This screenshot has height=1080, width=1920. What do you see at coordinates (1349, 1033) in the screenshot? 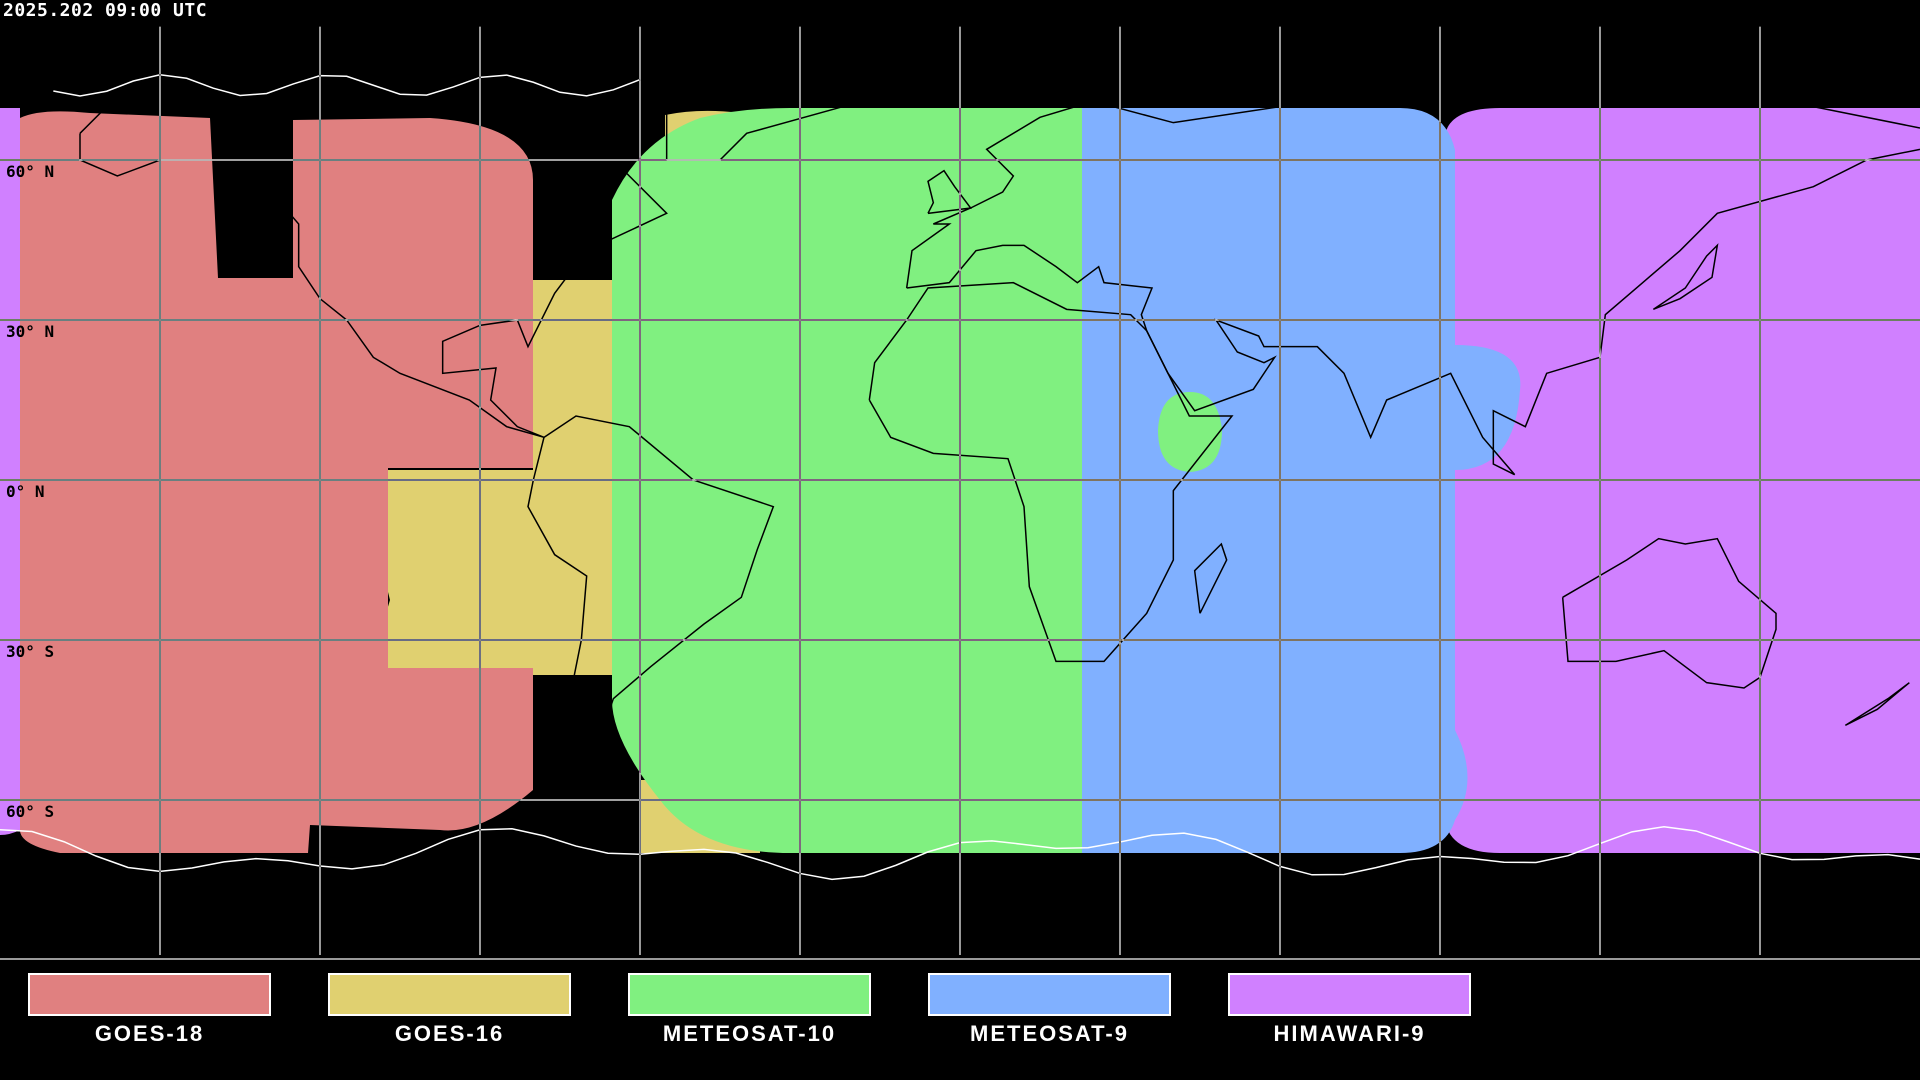
I see `legend-label: HIMAWARI-9` at bounding box center [1349, 1033].